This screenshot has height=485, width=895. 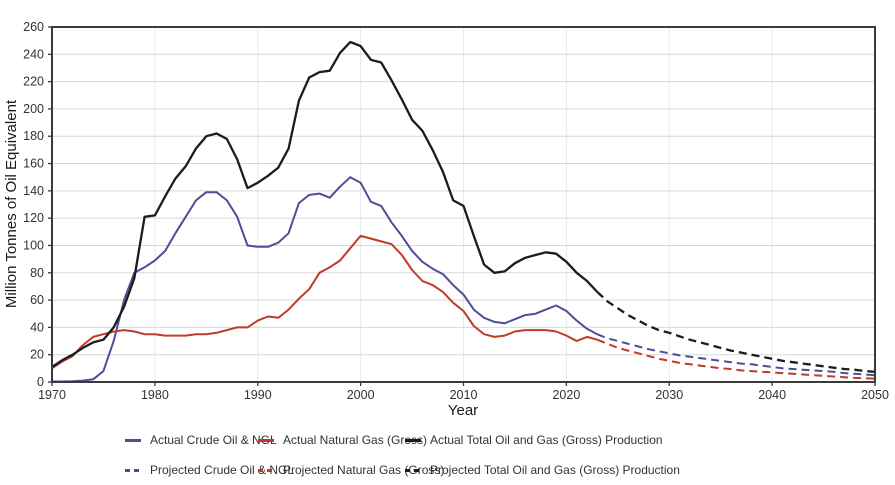 I want to click on series-line-projected-crude-oil-ngl, so click(x=736, y=355).